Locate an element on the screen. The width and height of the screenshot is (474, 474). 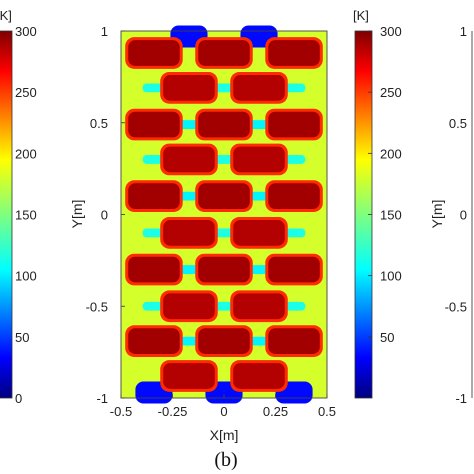
left-colorbar-tick-label: 150 is located at coordinates (26, 215).